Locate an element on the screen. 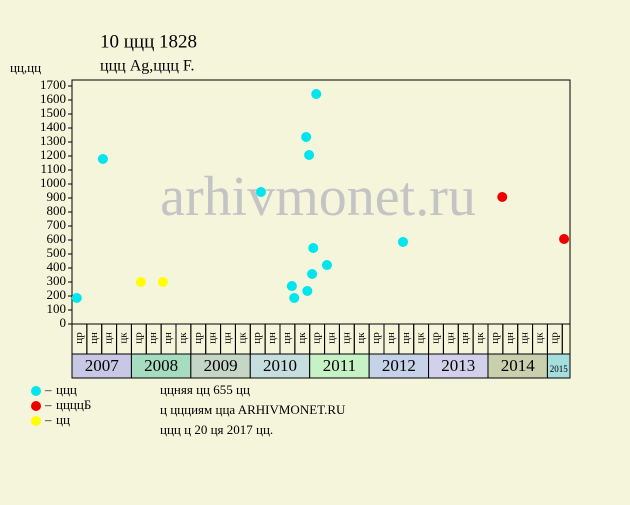  y-tick-label: 1600 is located at coordinates (53, 98).